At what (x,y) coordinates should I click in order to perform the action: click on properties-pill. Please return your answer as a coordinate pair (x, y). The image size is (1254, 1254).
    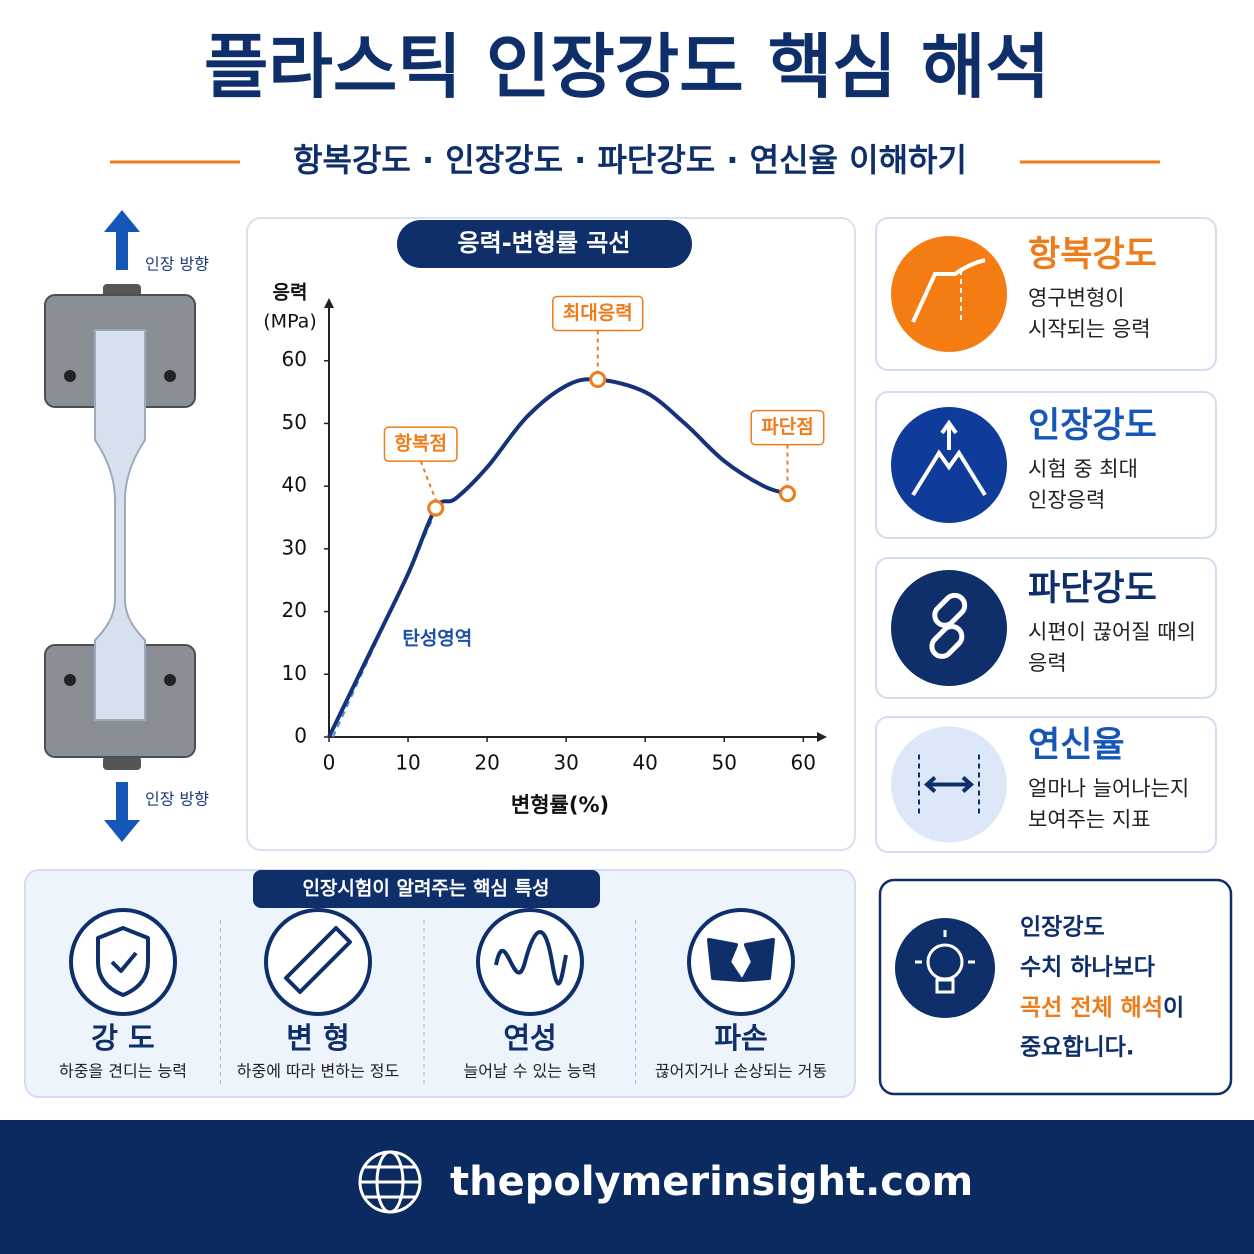
    Looking at the image, I should click on (426, 889).